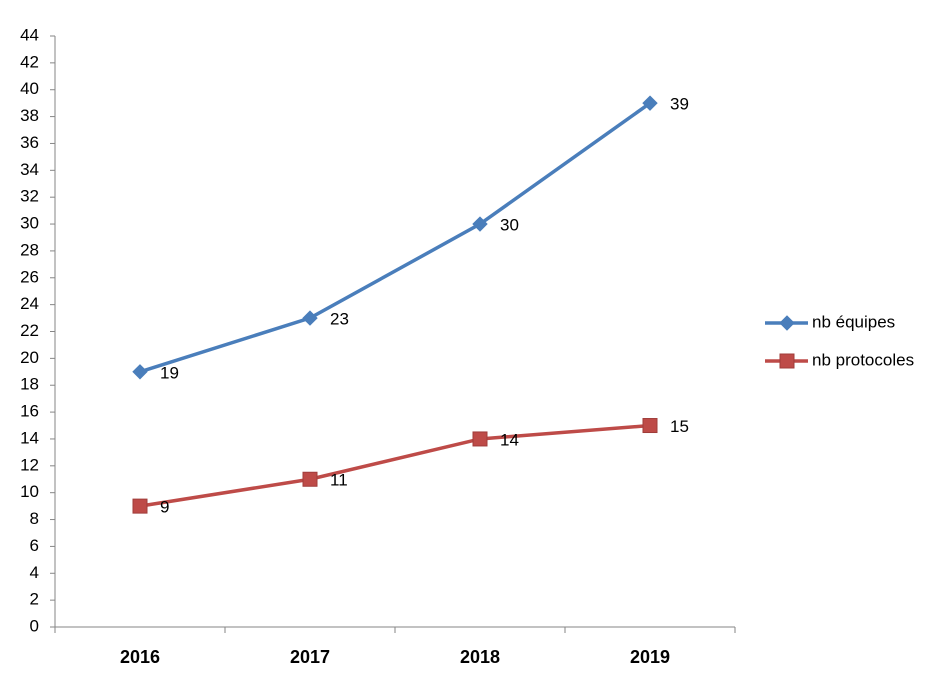 This screenshot has height=684, width=950. I want to click on x-tick-label: 2016, so click(140, 657).